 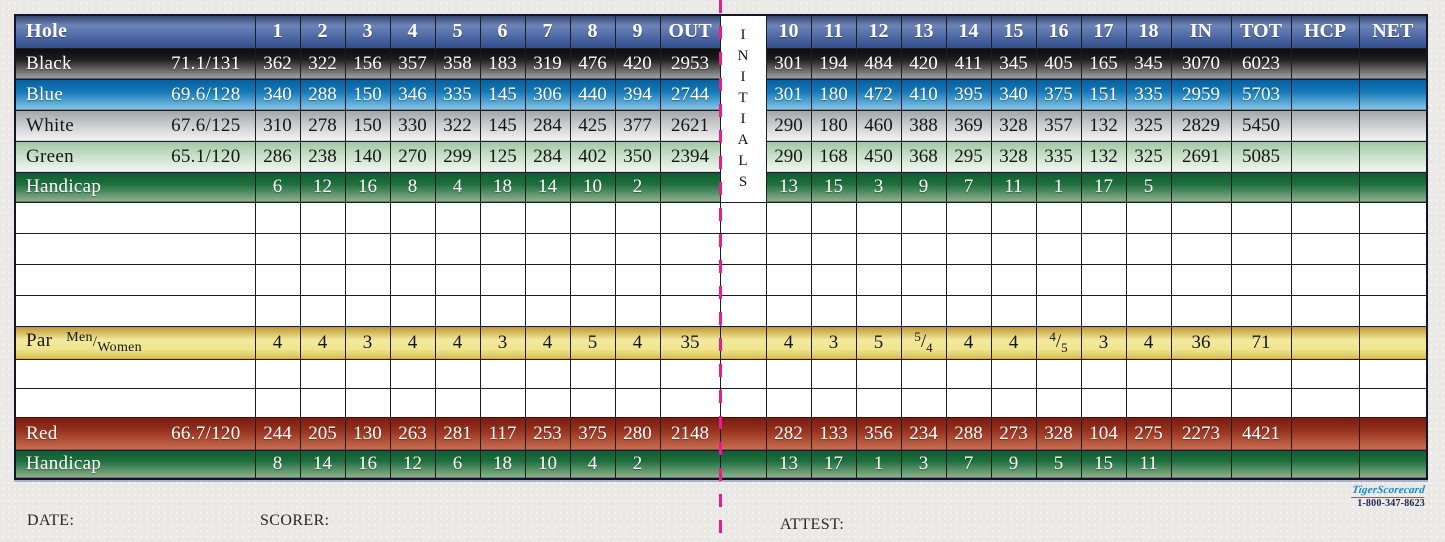 What do you see at coordinates (690, 94) in the screenshot?
I see `blue-out: 2744` at bounding box center [690, 94].